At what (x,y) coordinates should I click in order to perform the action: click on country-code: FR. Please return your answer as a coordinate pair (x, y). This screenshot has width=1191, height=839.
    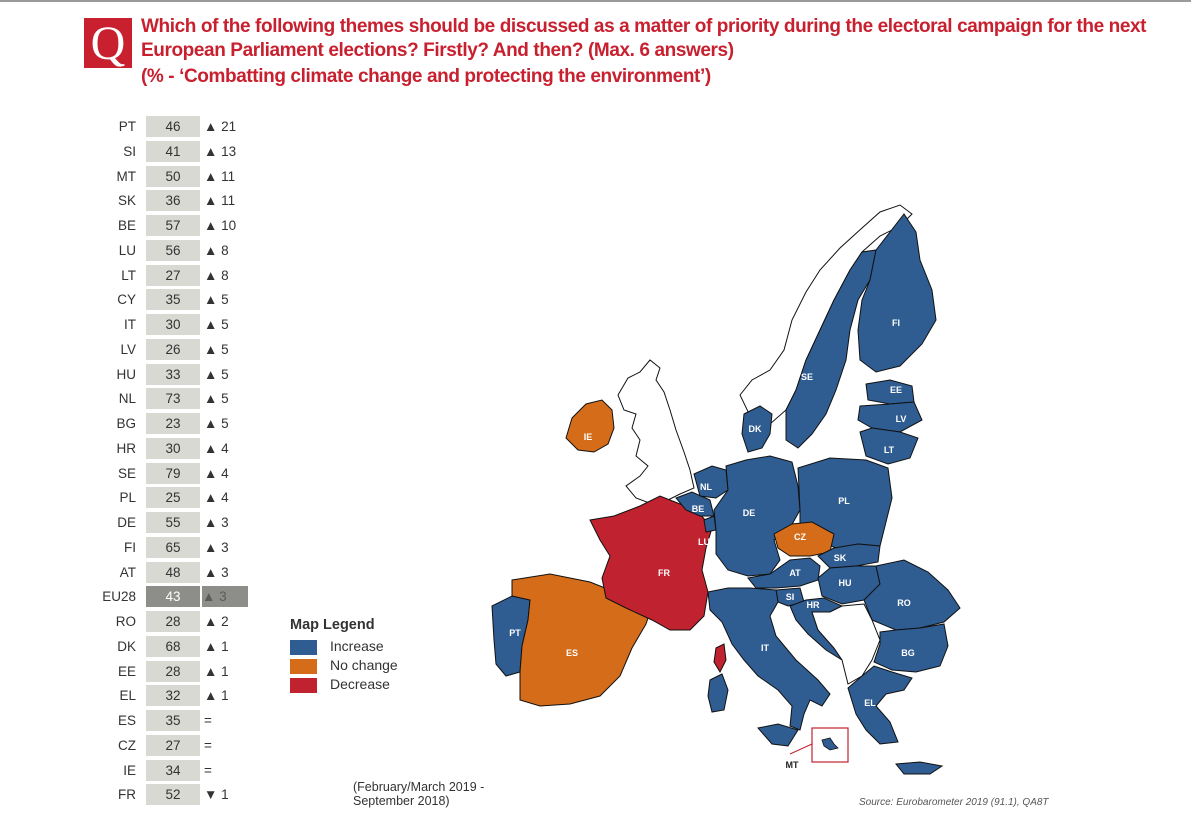
    Looking at the image, I should click on (127, 795).